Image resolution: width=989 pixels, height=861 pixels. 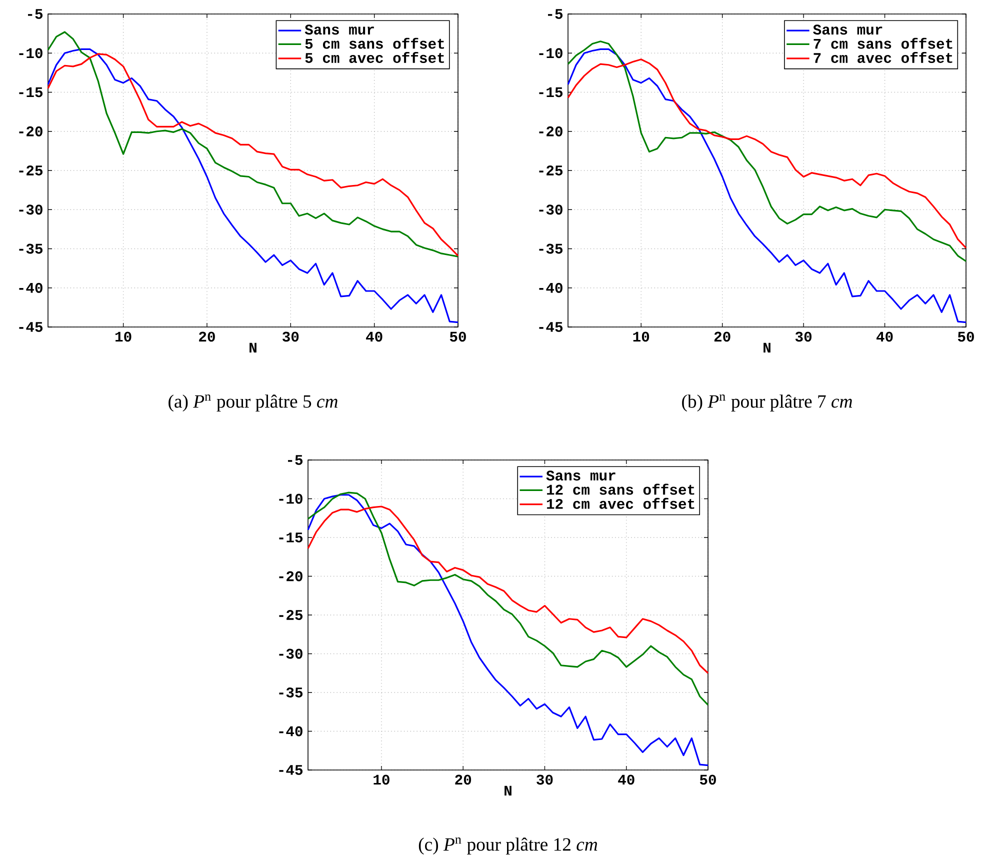 I want to click on legend-label: 5 cm avec offset, so click(x=374, y=57).